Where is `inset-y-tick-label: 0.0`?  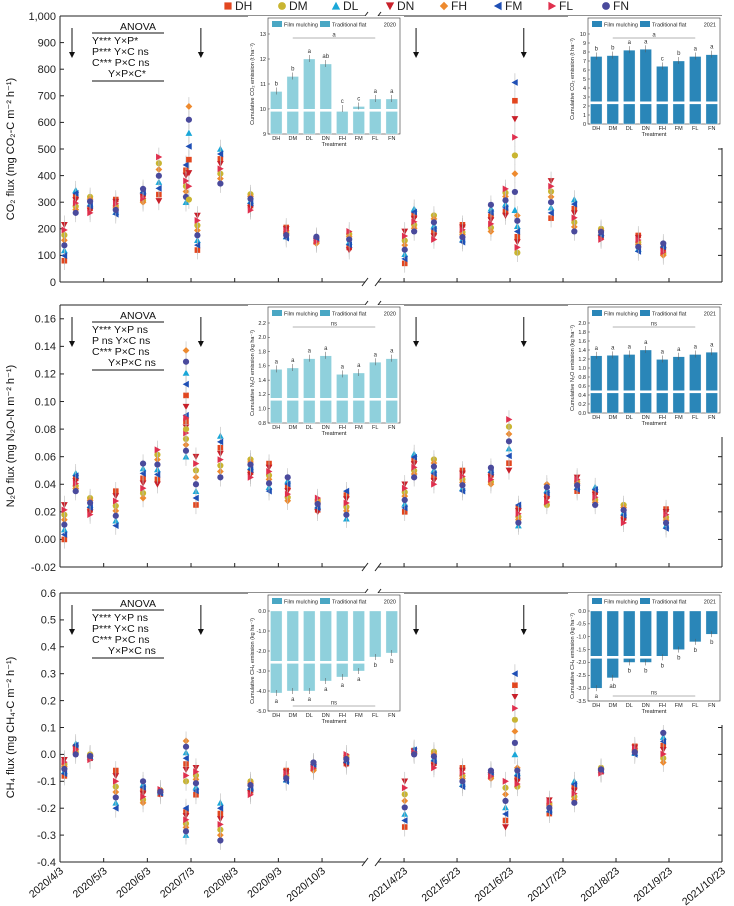 inset-y-tick-label: 0.0 is located at coordinates (262, 612).